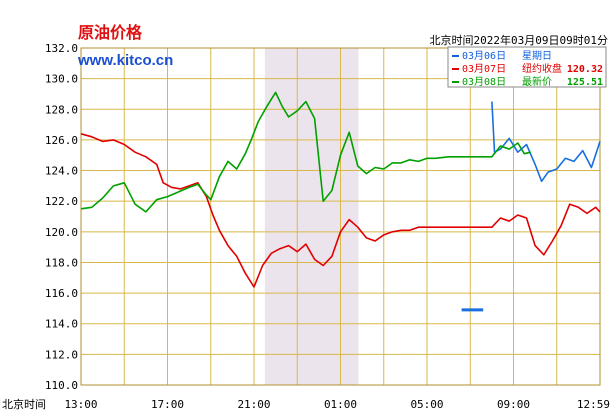 The width and height of the screenshot is (615, 411). Describe the element at coordinates (519, 40) in the screenshot. I see `timestamp: 北京时间2022年03月09日09时01分` at that location.